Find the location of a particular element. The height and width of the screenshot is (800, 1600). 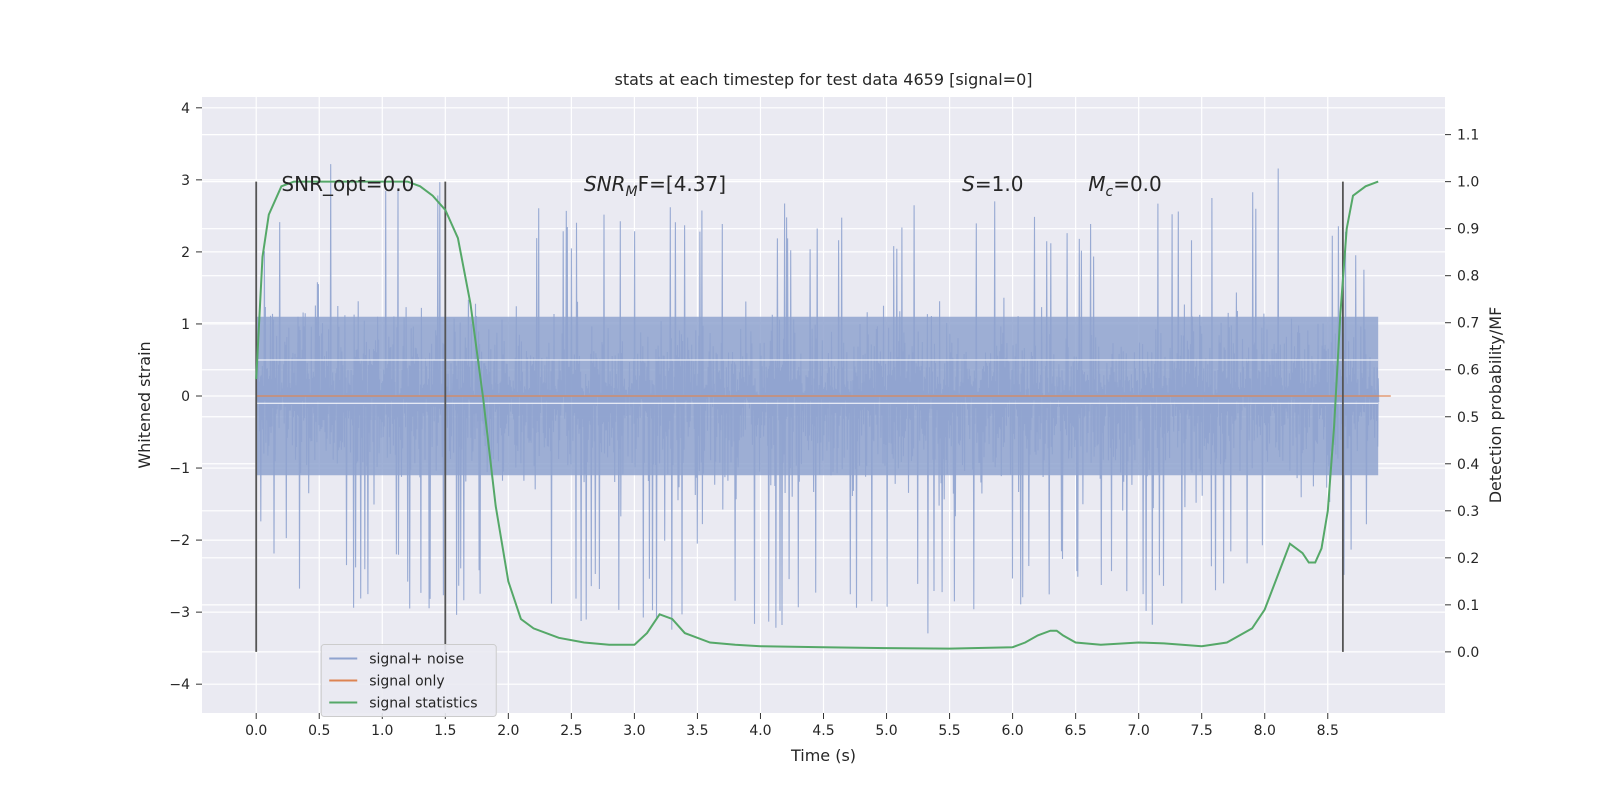

y-tick-label: 3 is located at coordinates (185, 181).